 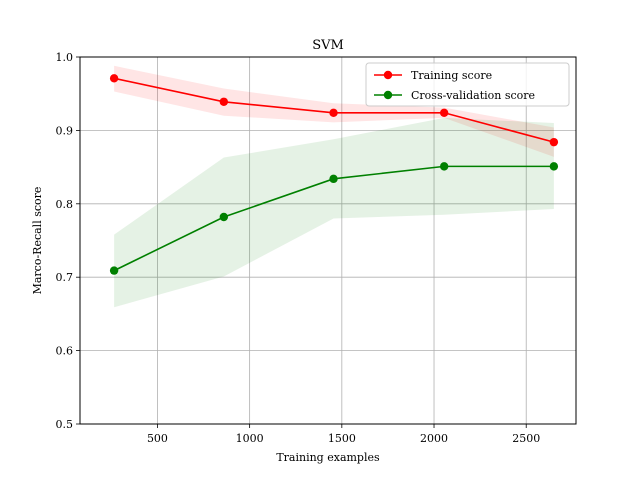 What do you see at coordinates (388, 95) in the screenshot?
I see `legend-cross-validation-marker` at bounding box center [388, 95].